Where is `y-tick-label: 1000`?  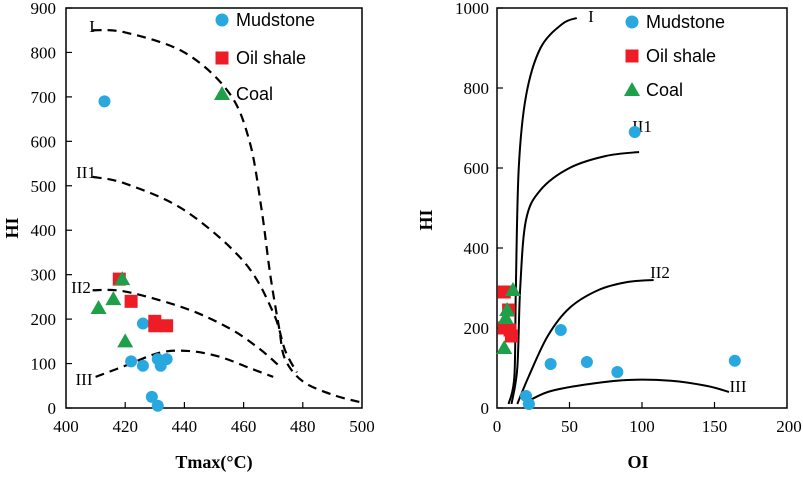
y-tick-label: 1000 is located at coordinates (472, 9).